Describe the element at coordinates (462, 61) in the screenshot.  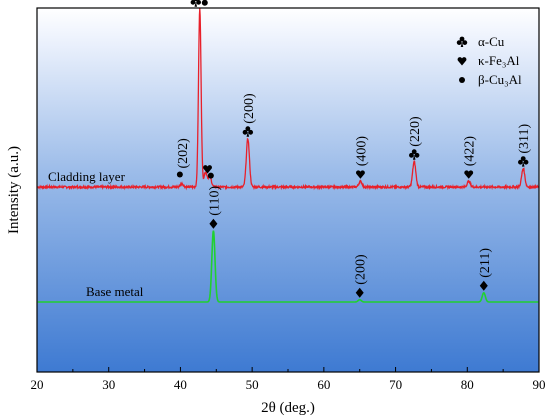
I see `legend-symbol-heart` at that location.